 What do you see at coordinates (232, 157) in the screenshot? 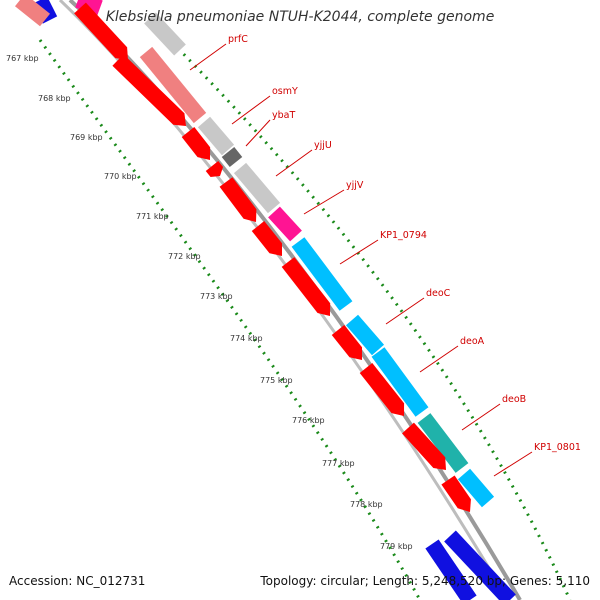
I see `ybaT-feature` at bounding box center [232, 157].